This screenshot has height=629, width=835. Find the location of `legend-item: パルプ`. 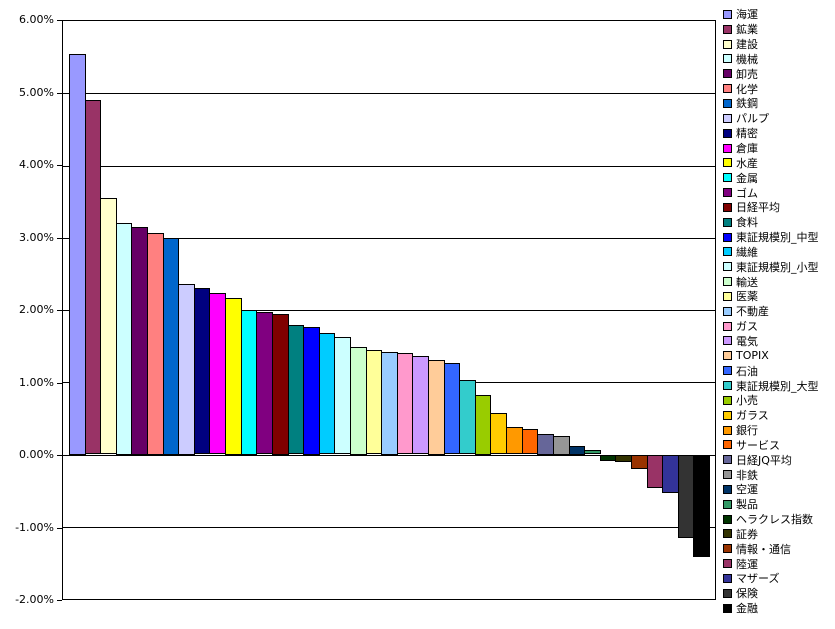

legend-item: パルプ is located at coordinates (771, 118).